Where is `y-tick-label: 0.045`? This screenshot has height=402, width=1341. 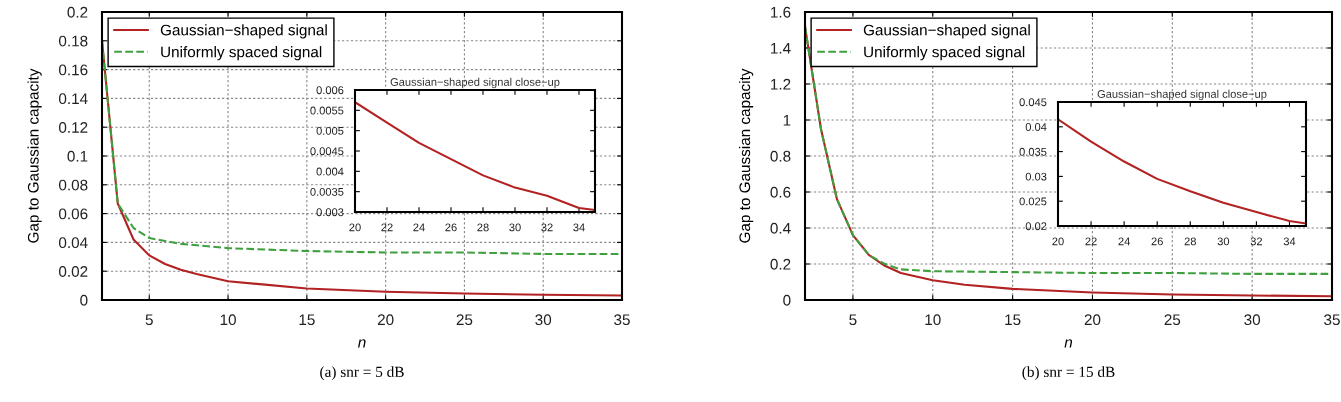
y-tick-label: 0.045 is located at coordinates (1033, 102).